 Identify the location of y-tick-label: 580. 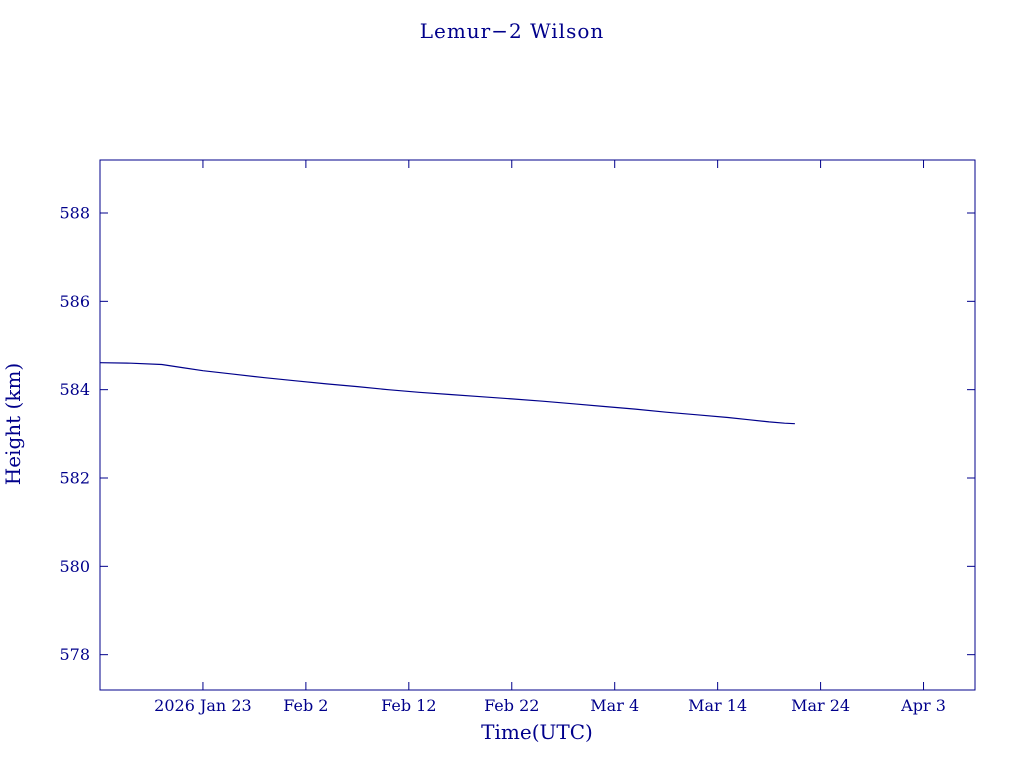
(74, 566).